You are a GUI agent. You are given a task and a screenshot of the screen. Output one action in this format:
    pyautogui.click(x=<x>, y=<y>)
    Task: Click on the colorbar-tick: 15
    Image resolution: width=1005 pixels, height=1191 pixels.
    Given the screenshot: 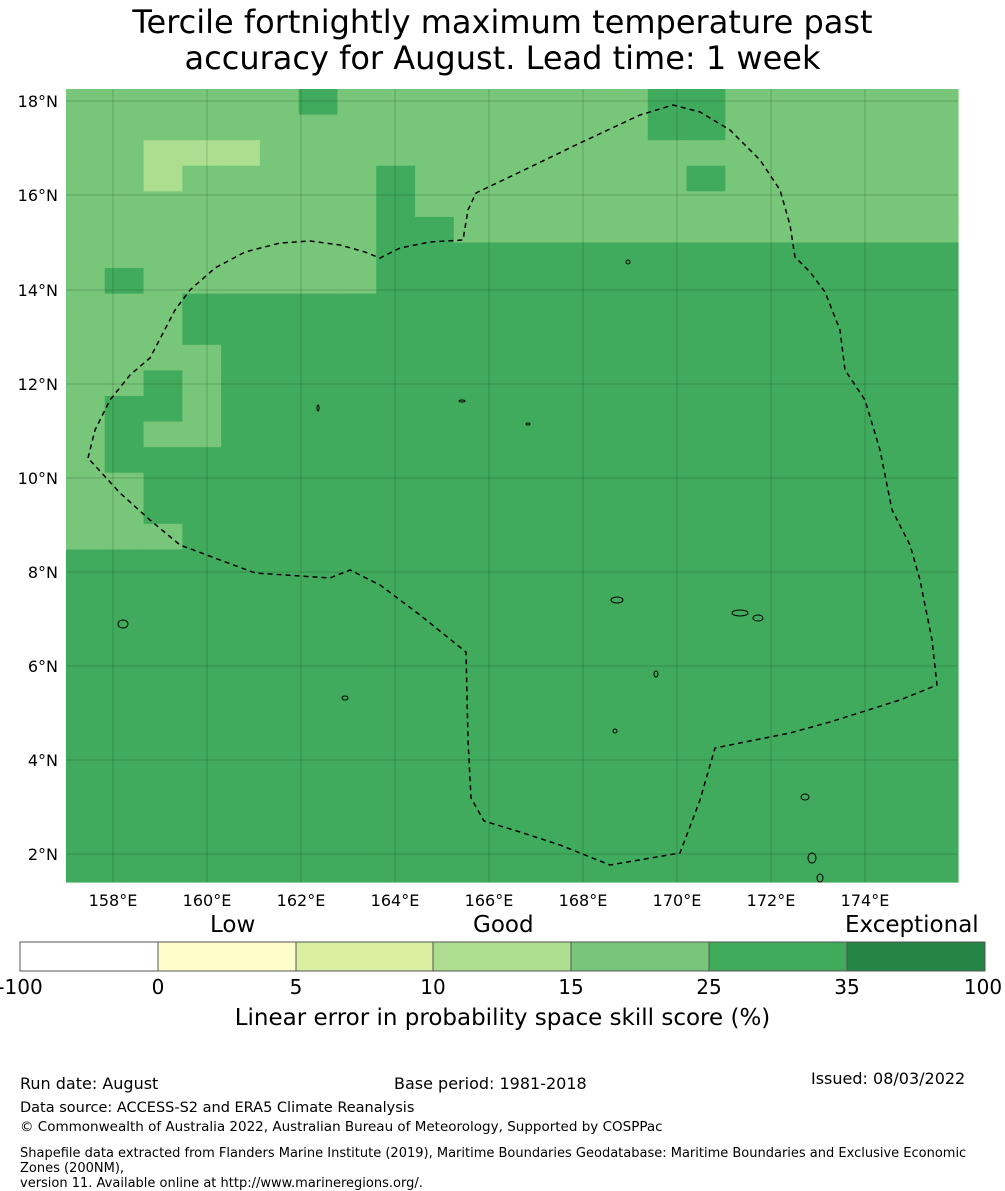 What is the action you would take?
    pyautogui.click(x=571, y=987)
    